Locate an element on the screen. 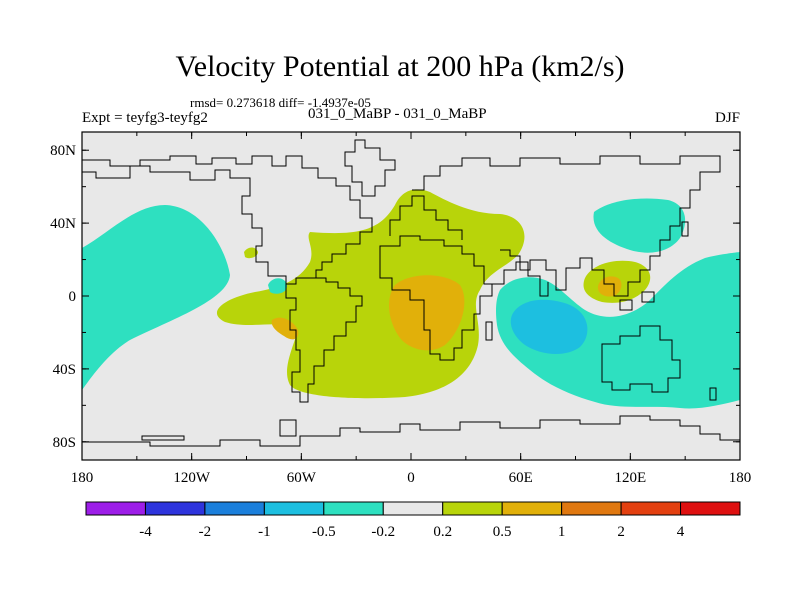 This screenshot has width=800, height=600. stats-text: rmsd= 0.273618 diff= -1.4937e-05 is located at coordinates (280, 102).